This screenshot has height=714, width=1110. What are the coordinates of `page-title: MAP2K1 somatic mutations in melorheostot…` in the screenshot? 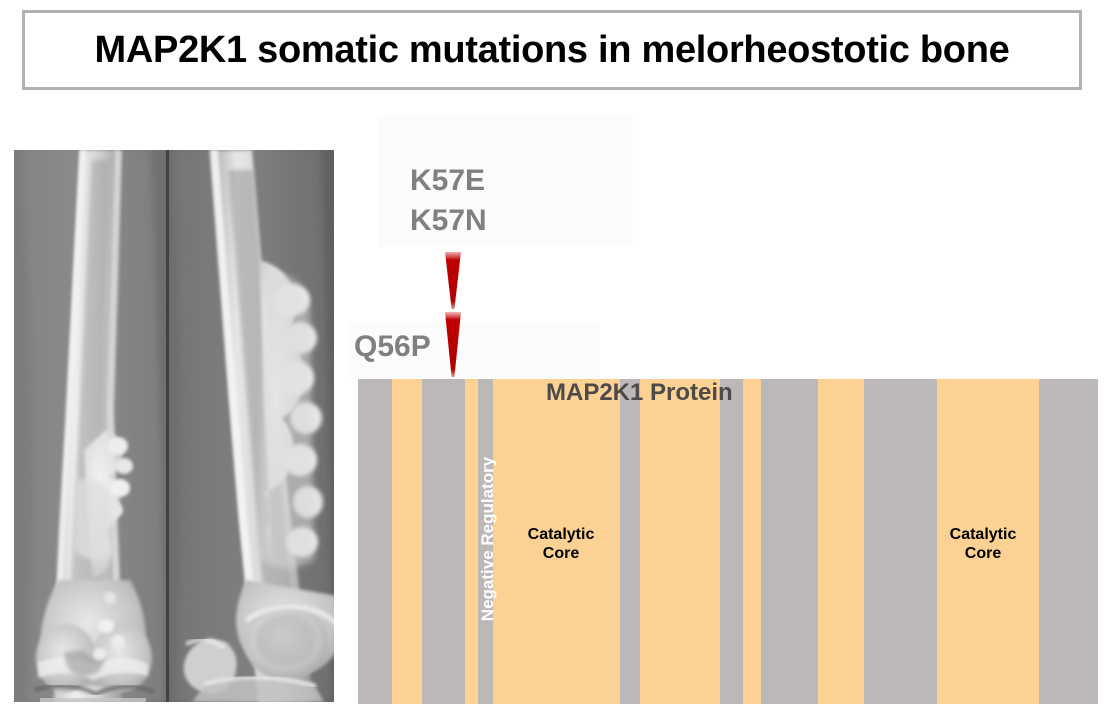 It's located at (552, 49).